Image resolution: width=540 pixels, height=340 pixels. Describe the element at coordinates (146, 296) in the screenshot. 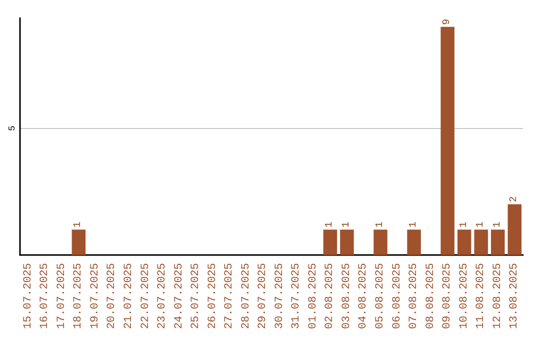

I see `x-tick-label: 22.07.2025` at that location.